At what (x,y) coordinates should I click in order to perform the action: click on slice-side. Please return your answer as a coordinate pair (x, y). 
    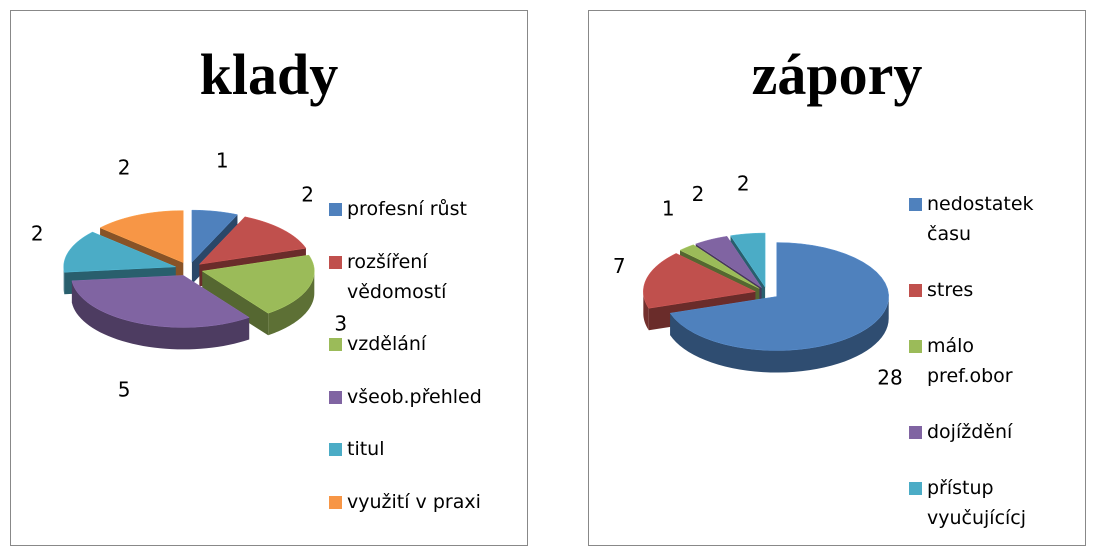
    Looking at the image, I should click on (235, 303).